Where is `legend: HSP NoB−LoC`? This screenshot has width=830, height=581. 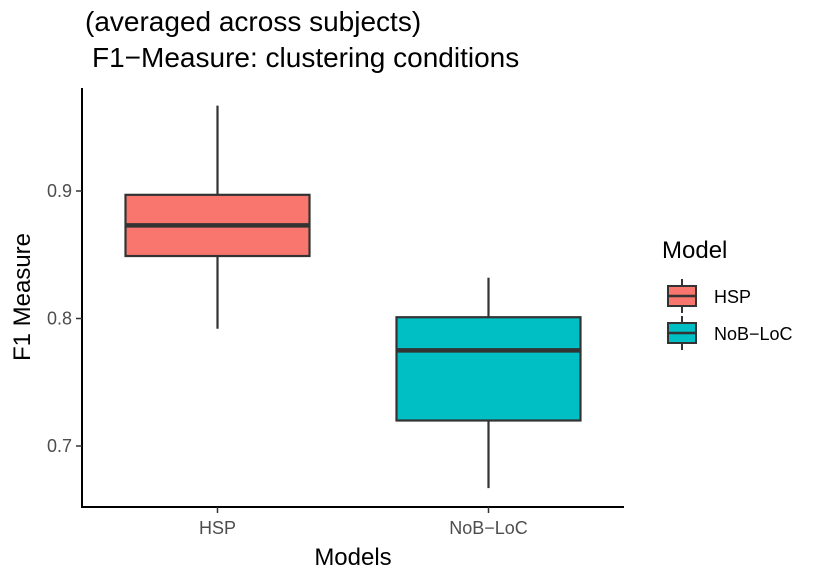
legend: HSP NoB−LoC is located at coordinates (730, 314).